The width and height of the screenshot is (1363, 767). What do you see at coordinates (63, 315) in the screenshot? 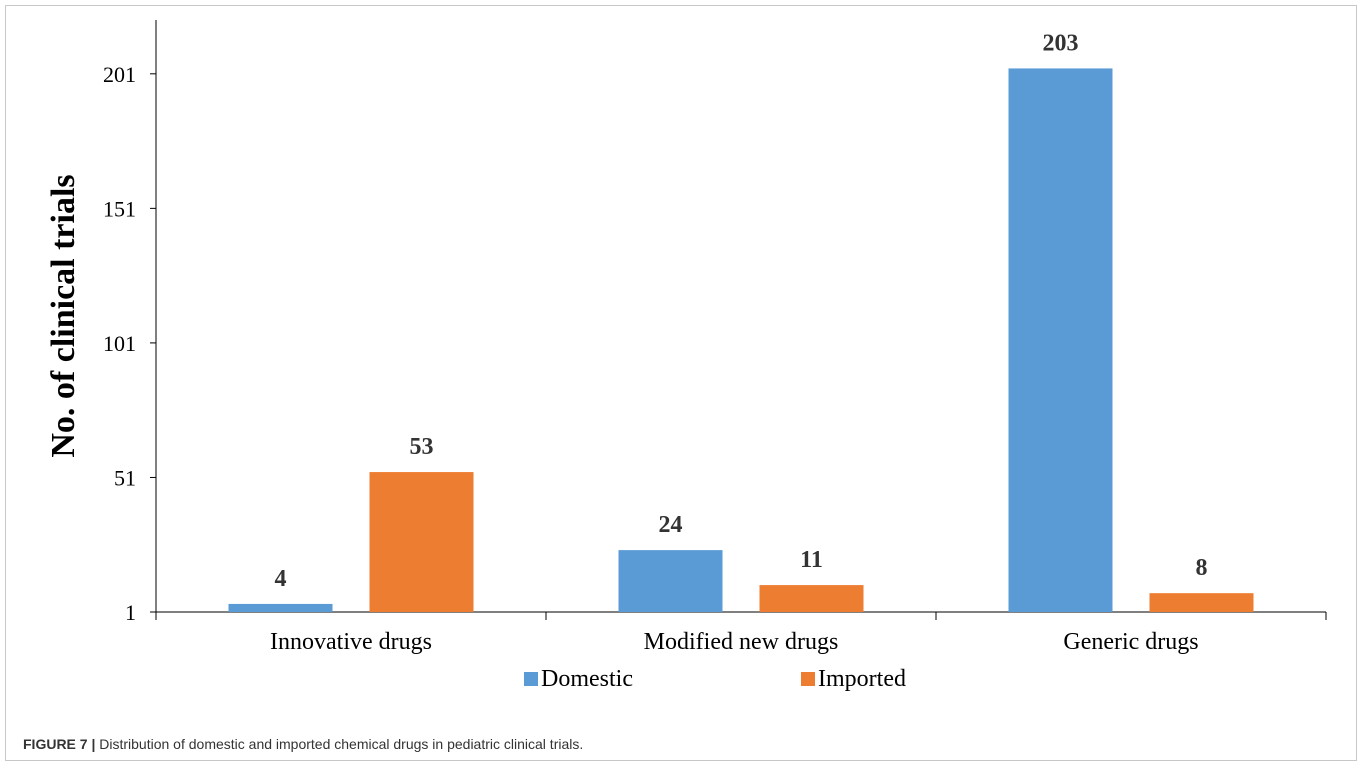
I see `y-axis-label: No. of clinical trials` at bounding box center [63, 315].